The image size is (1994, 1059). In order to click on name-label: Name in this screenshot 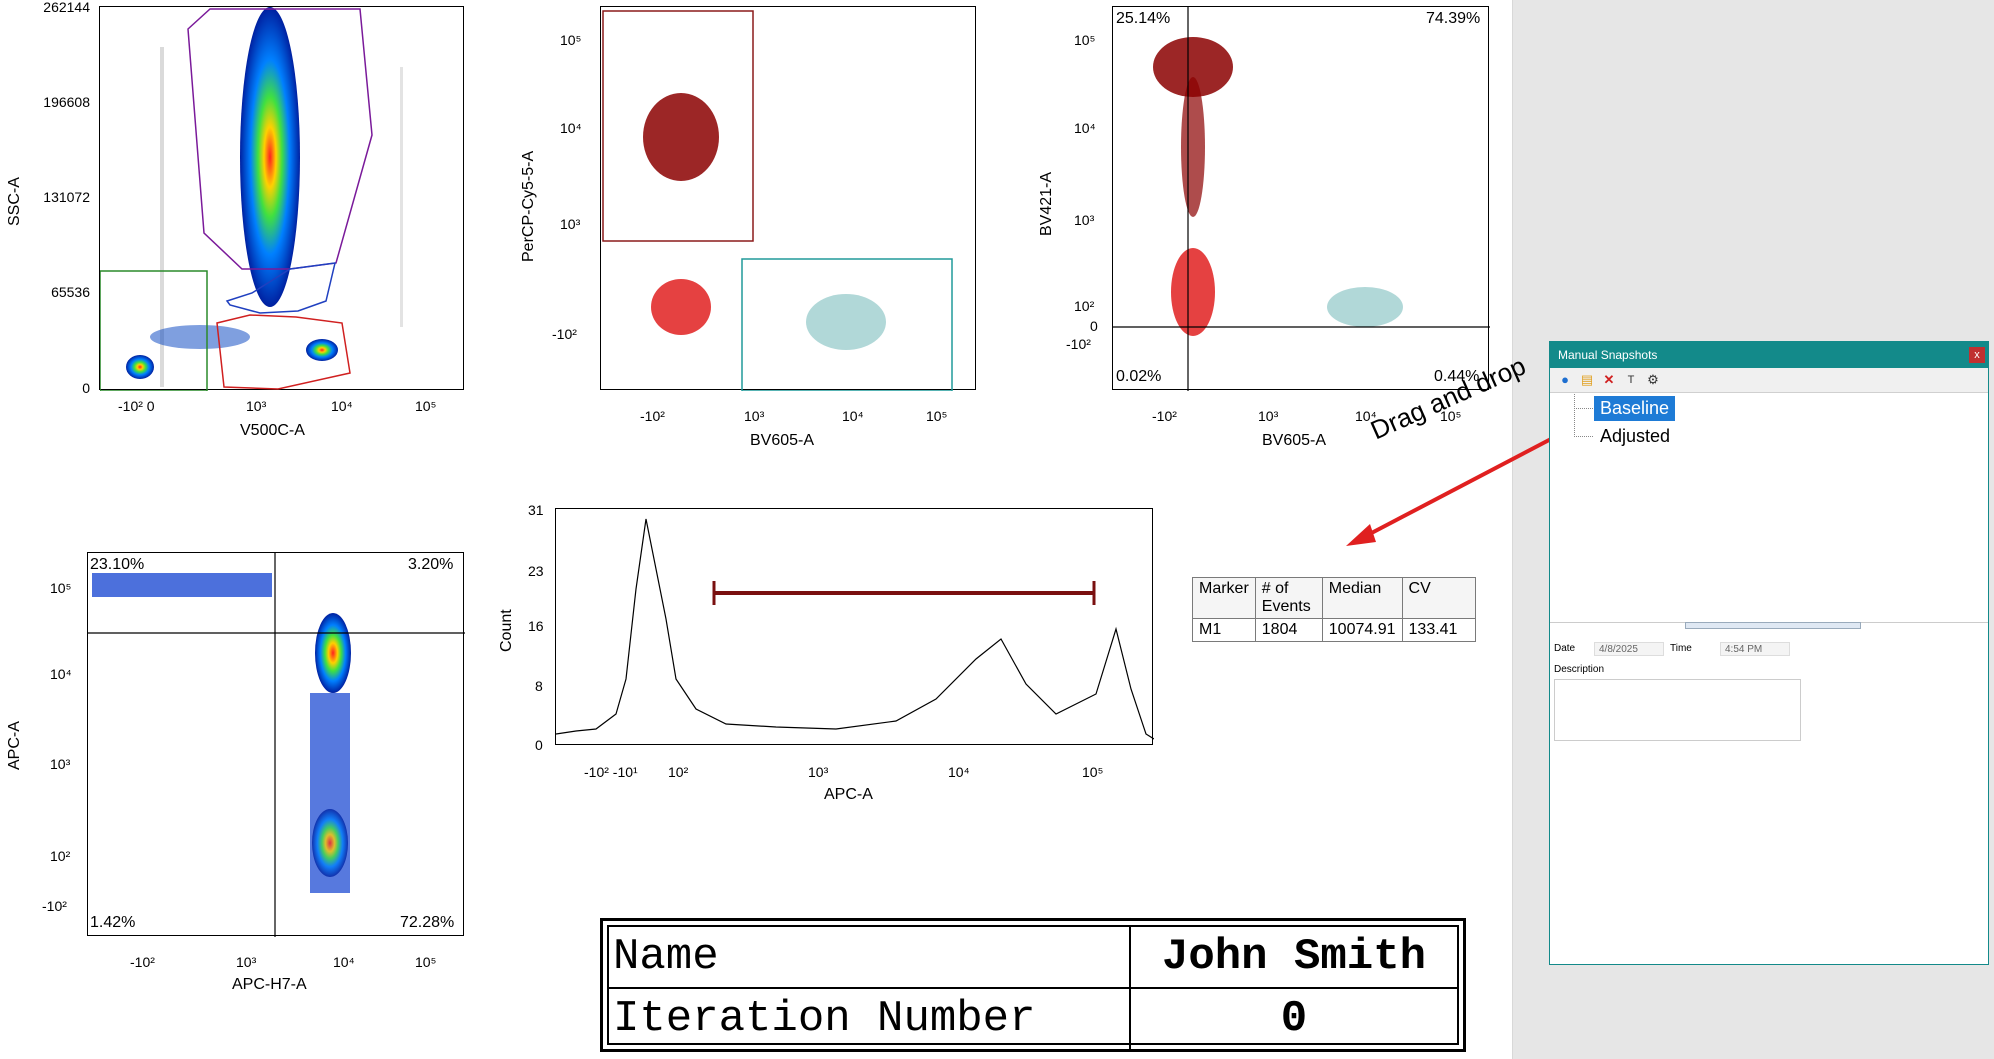, I will do `click(870, 957)`.